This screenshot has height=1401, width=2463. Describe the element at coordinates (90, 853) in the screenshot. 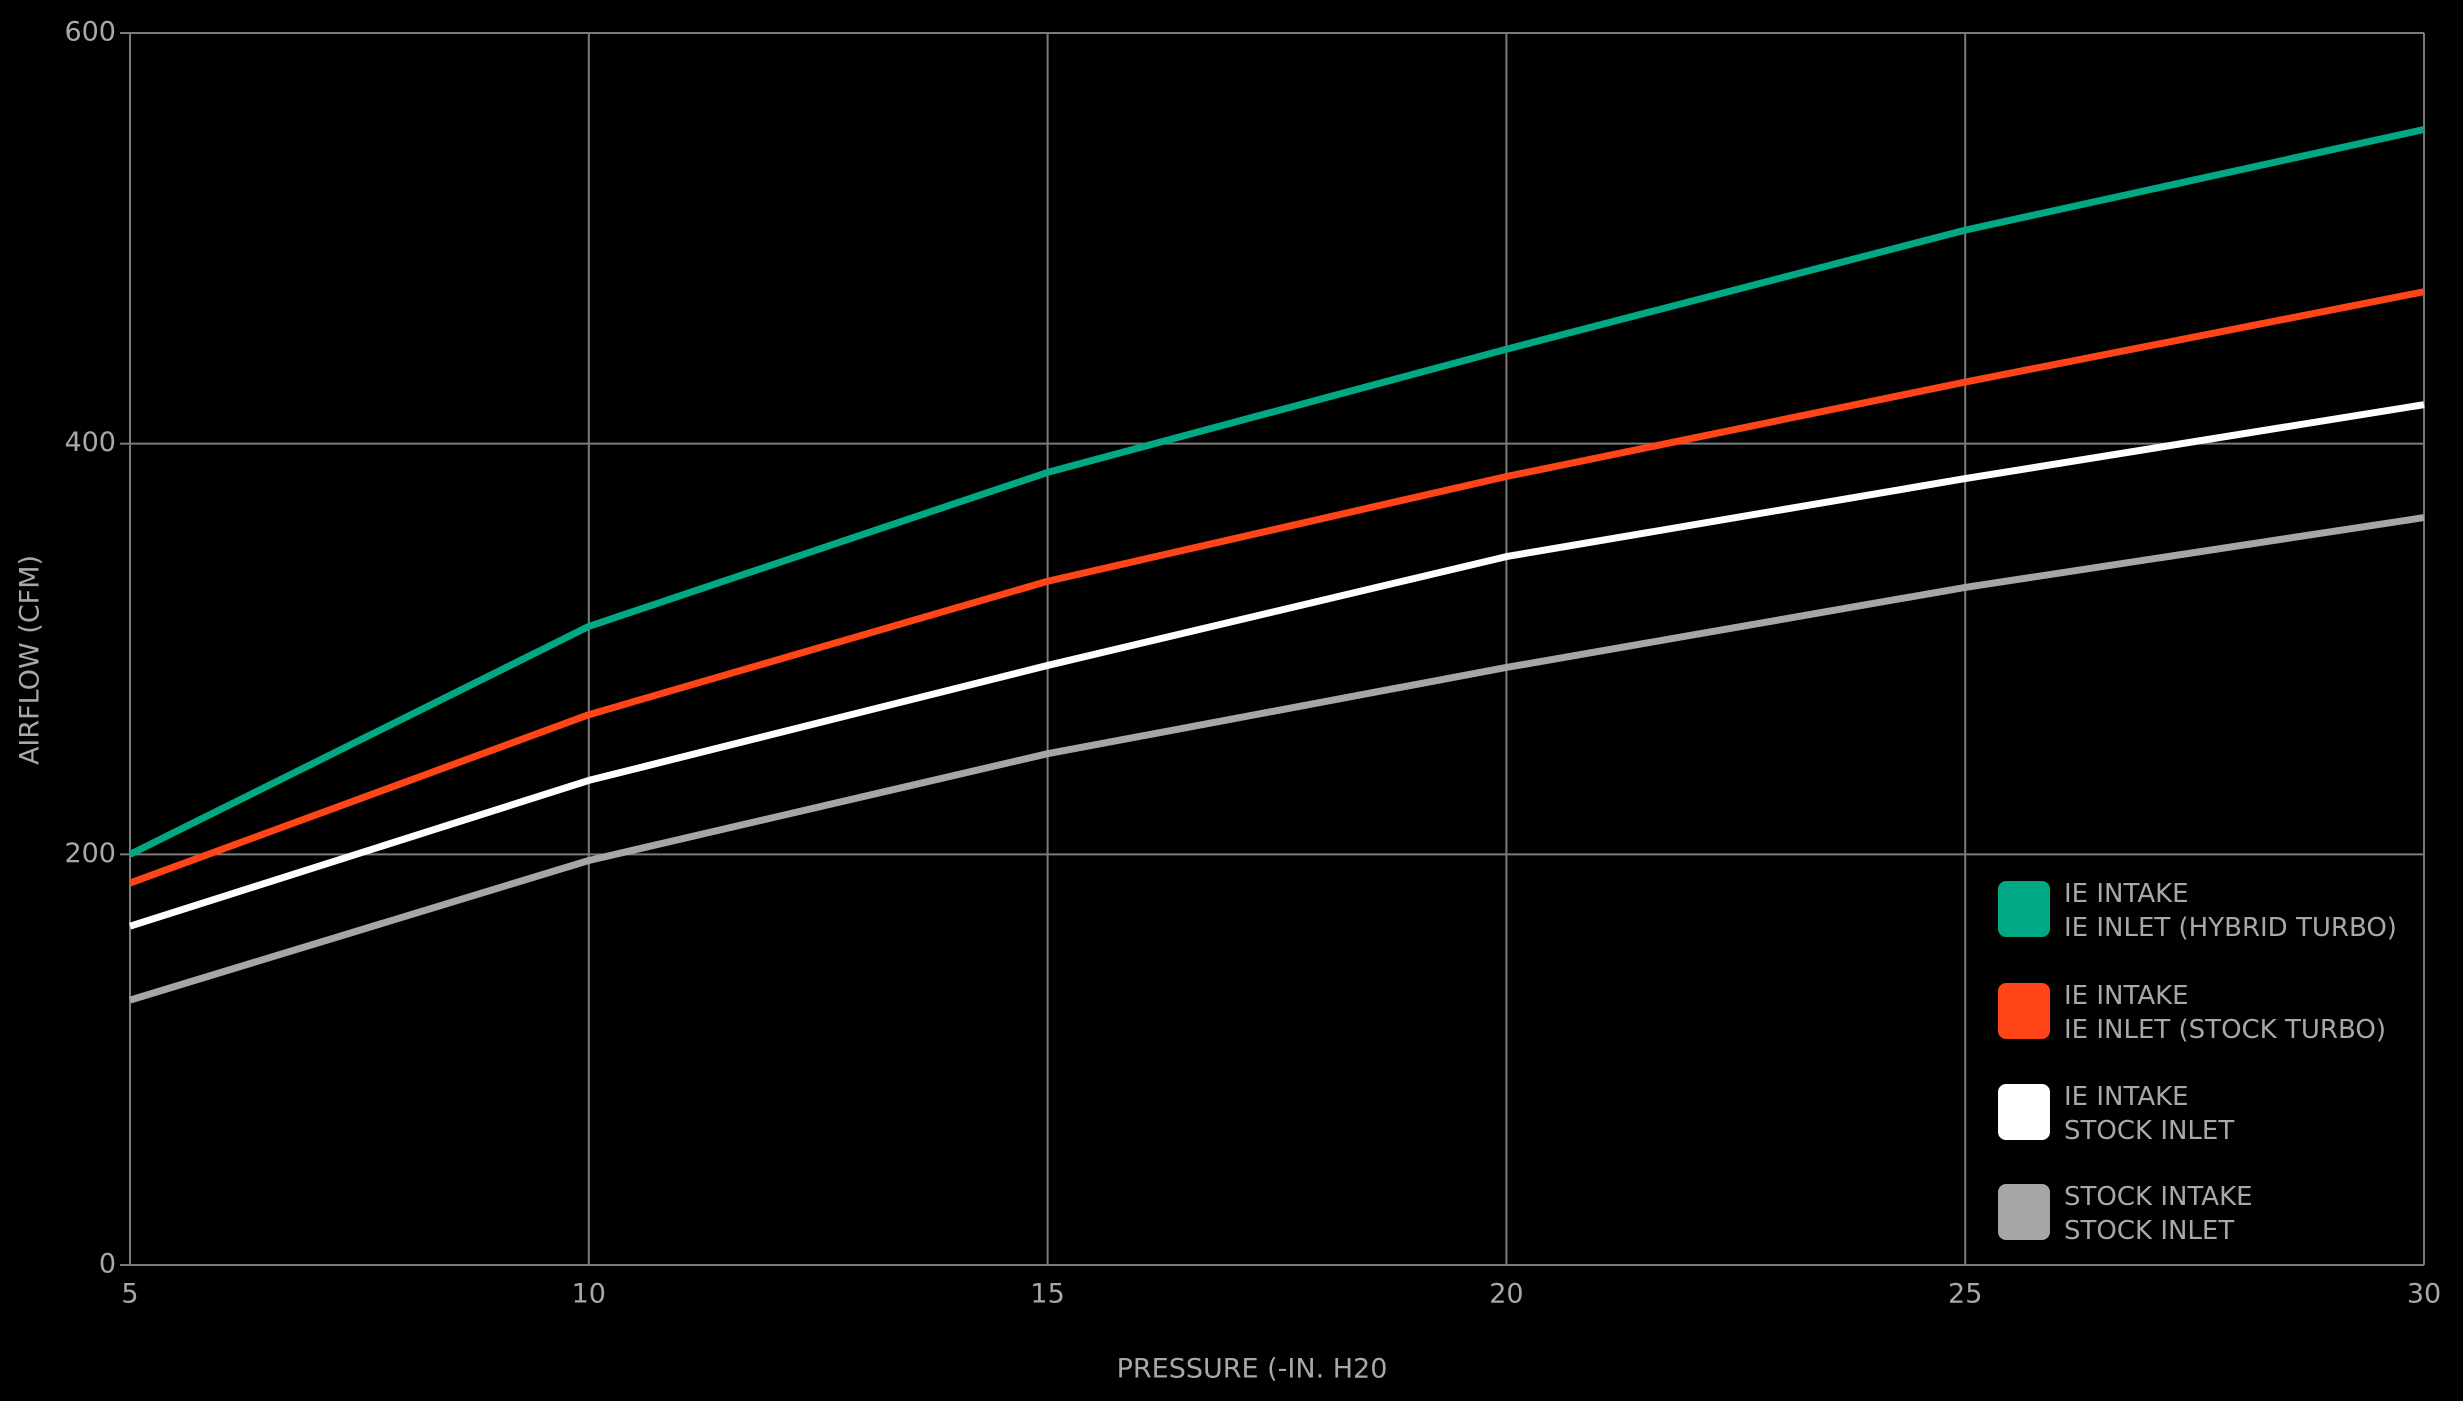

I see `y-tick-label: 200` at that location.